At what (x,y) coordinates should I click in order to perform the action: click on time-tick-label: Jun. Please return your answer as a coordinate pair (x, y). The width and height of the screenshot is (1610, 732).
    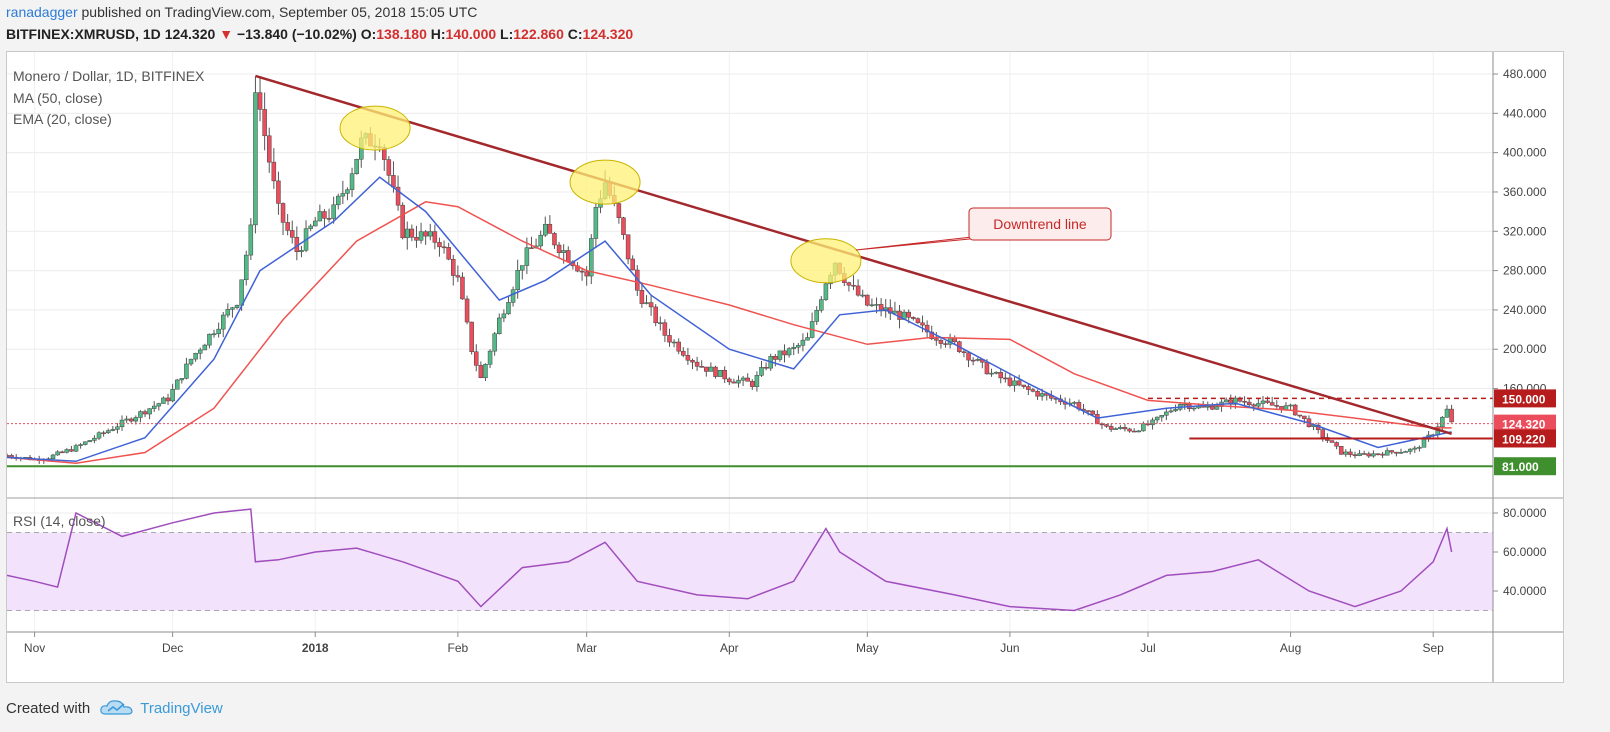
    Looking at the image, I should click on (1009, 648).